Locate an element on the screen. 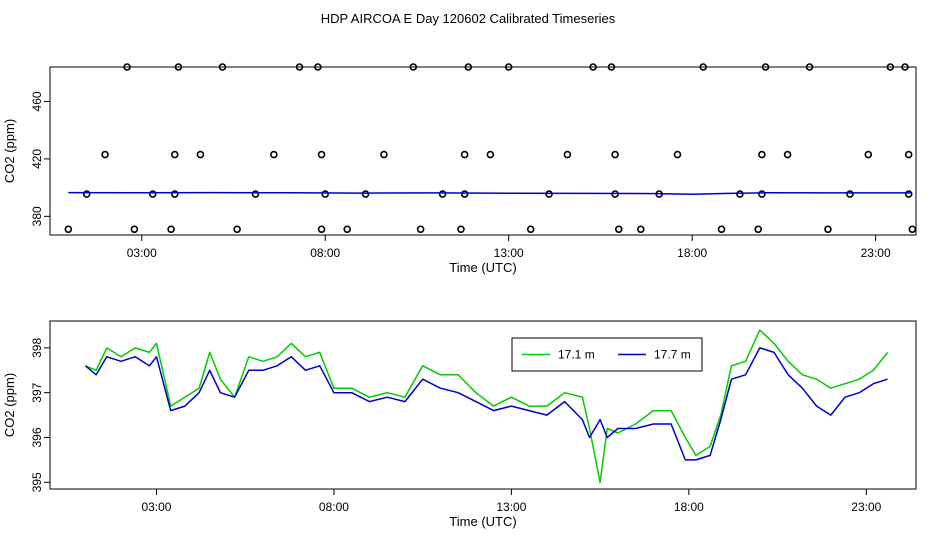 The image size is (936, 540). y-tick-label: 396 is located at coordinates (37, 437).